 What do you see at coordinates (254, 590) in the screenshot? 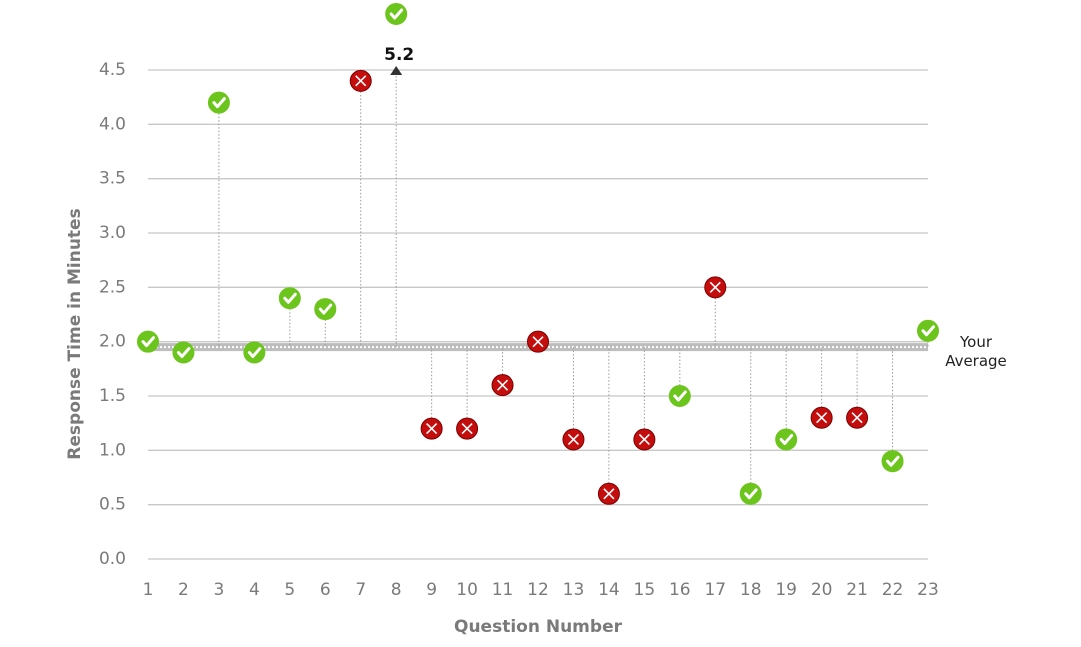
I see `x-tick-label: 4` at bounding box center [254, 590].